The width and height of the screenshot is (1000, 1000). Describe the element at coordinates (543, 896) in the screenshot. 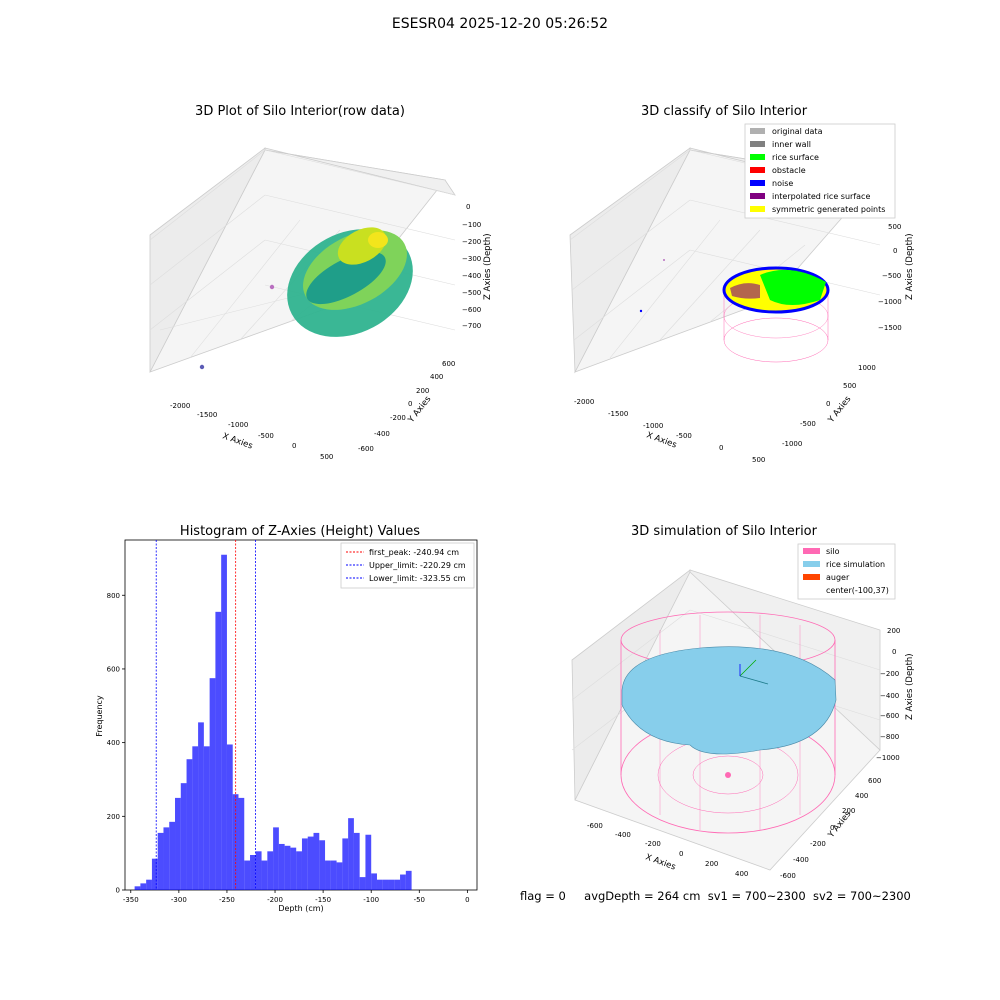

I see `status-flag: flag = 0` at that location.